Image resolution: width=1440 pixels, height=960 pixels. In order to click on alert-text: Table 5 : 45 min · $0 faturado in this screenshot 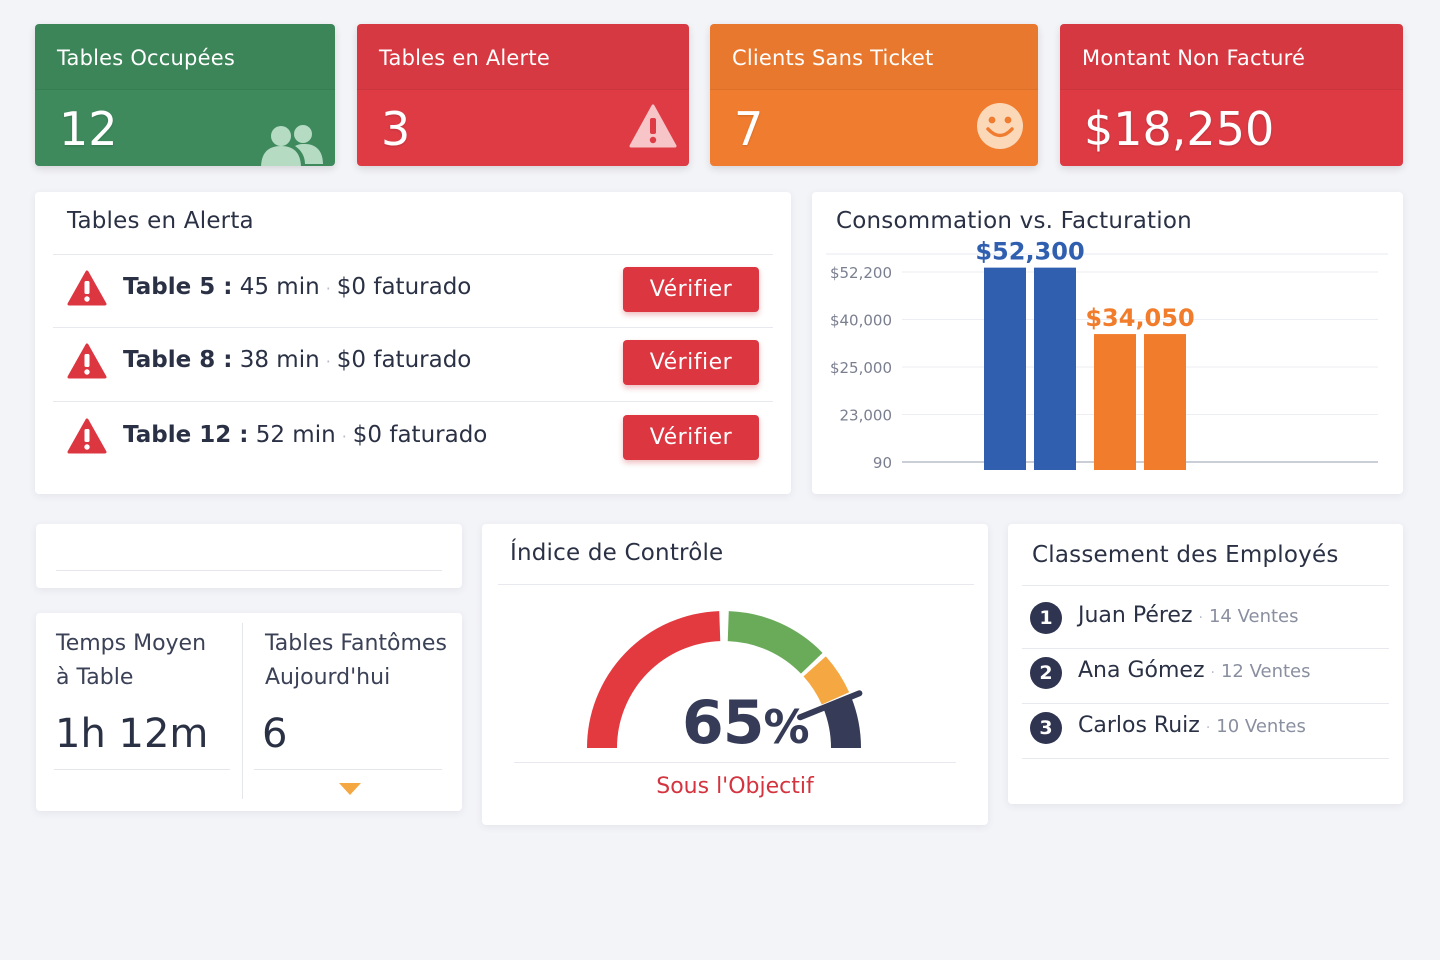, I will do `click(297, 287)`.